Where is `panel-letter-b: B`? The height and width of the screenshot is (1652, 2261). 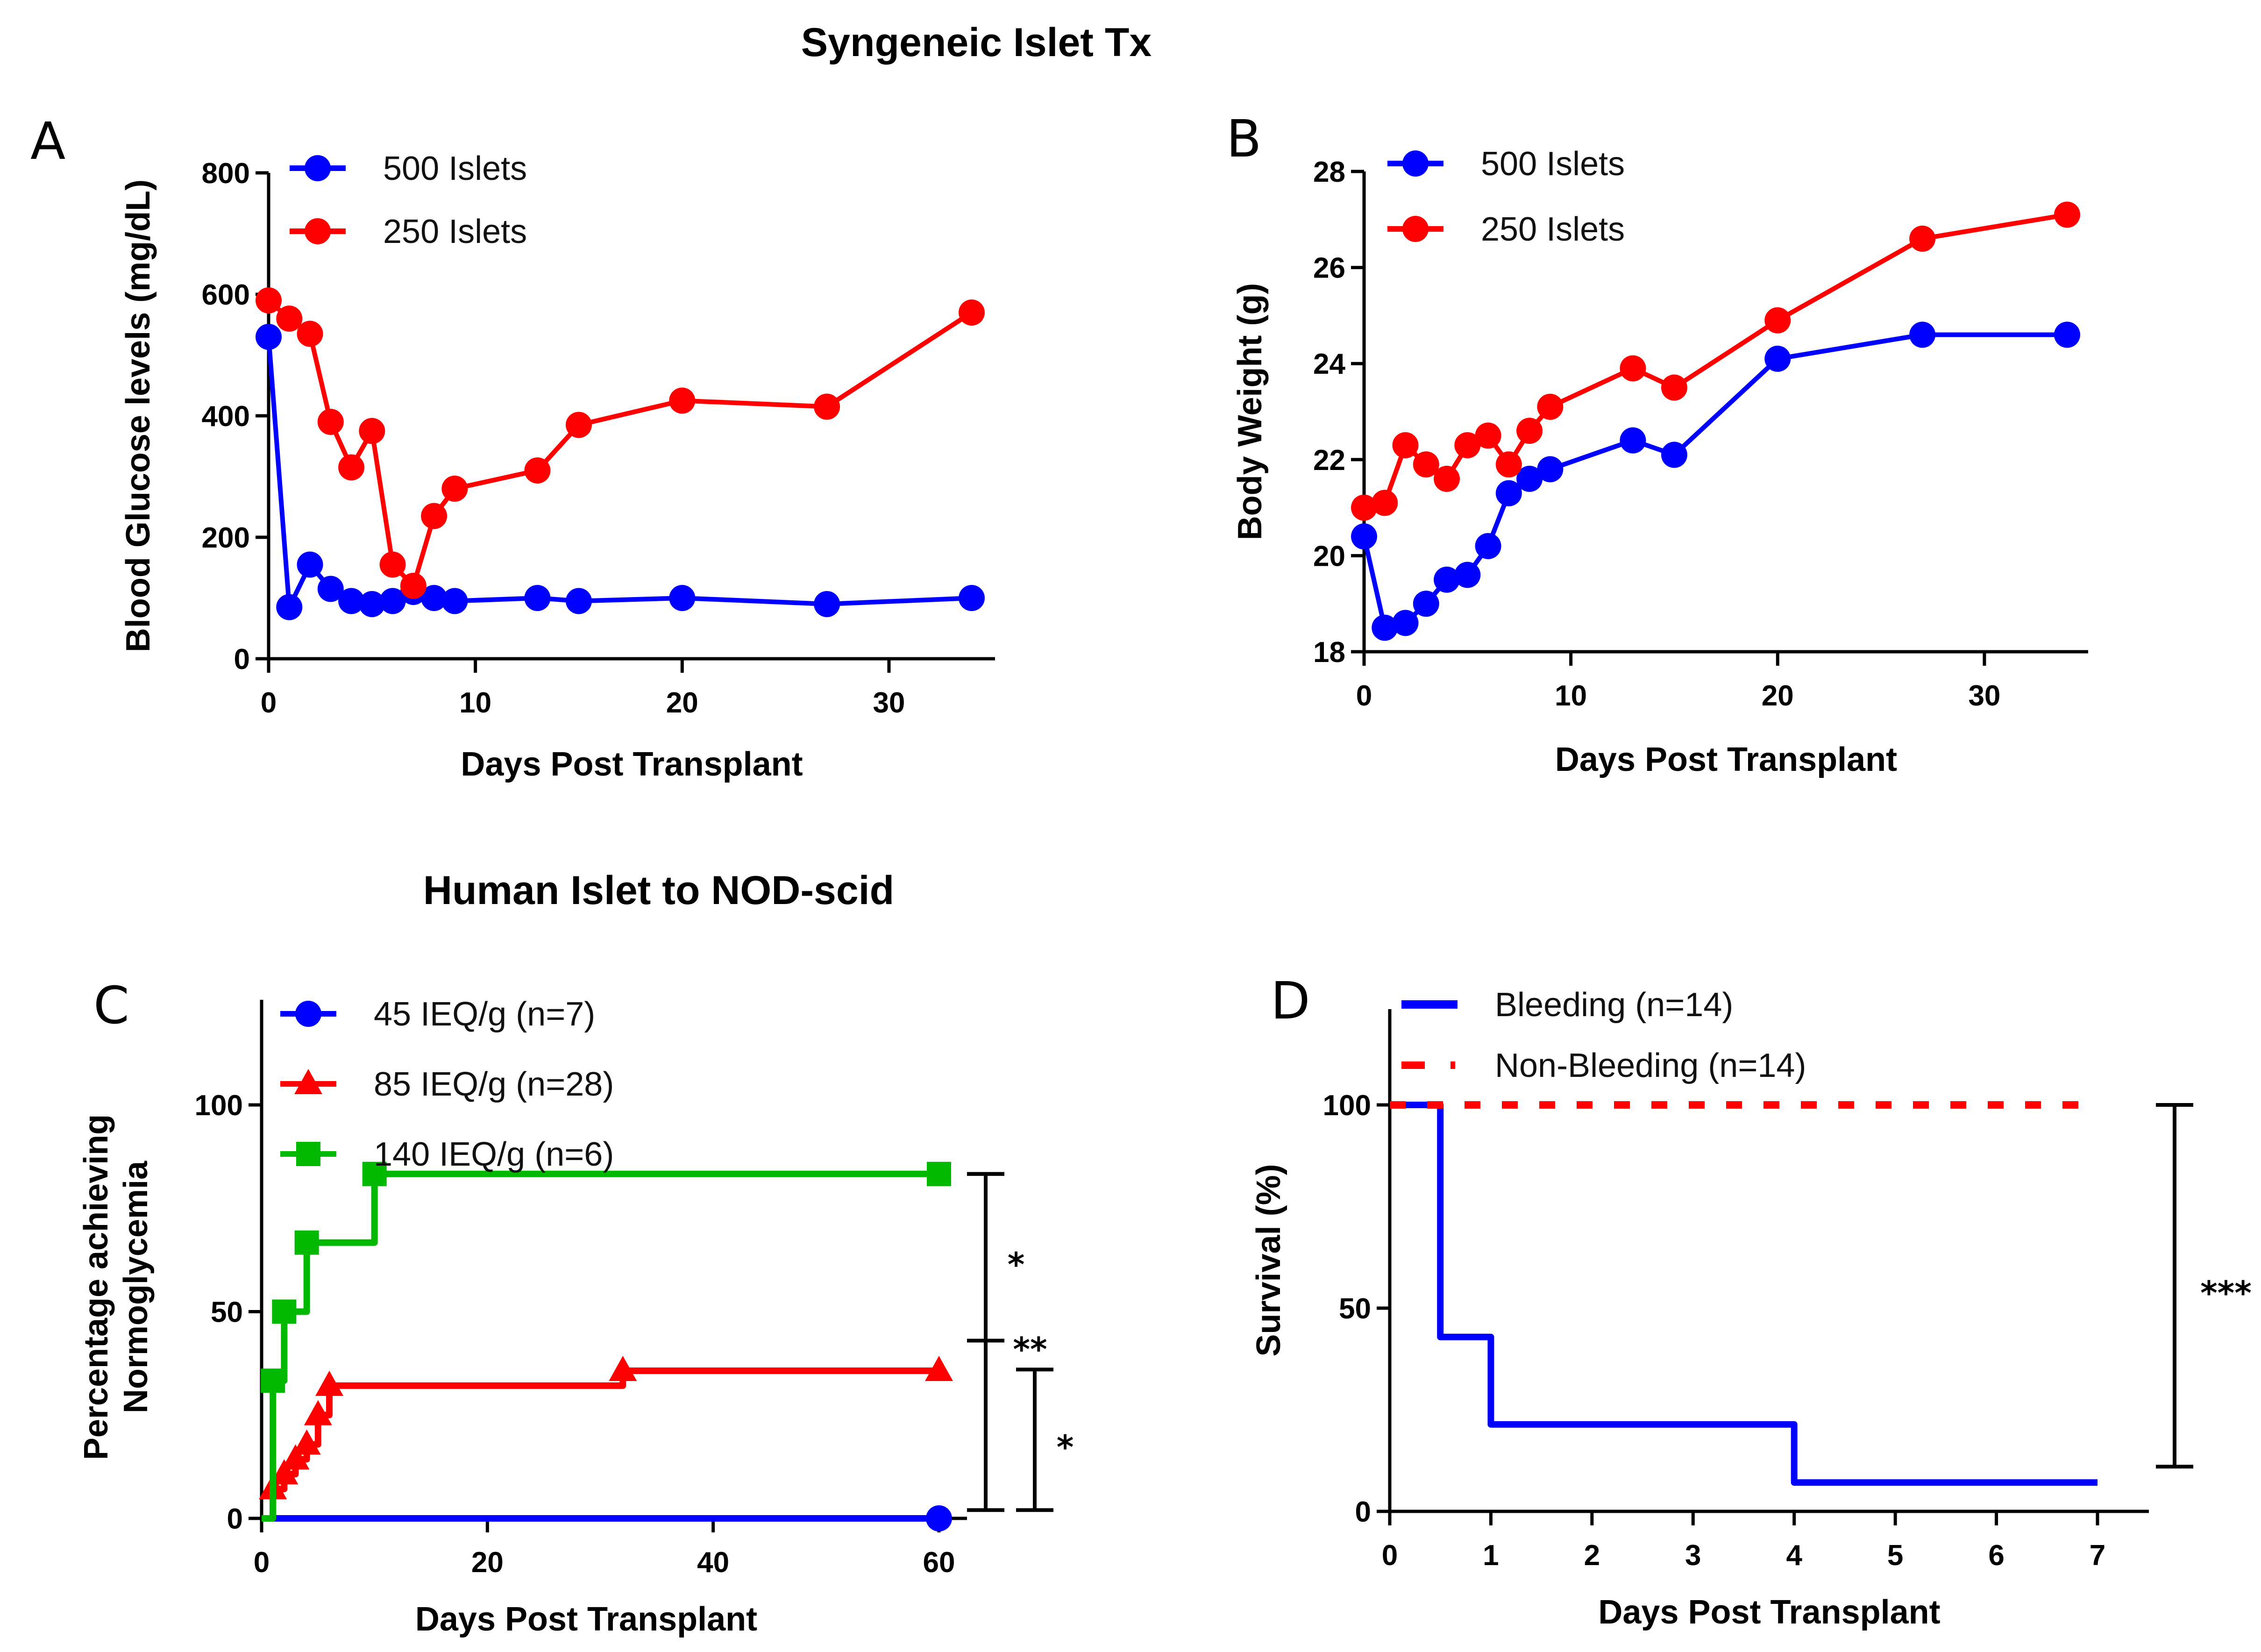 panel-letter-b: B is located at coordinates (1243, 139).